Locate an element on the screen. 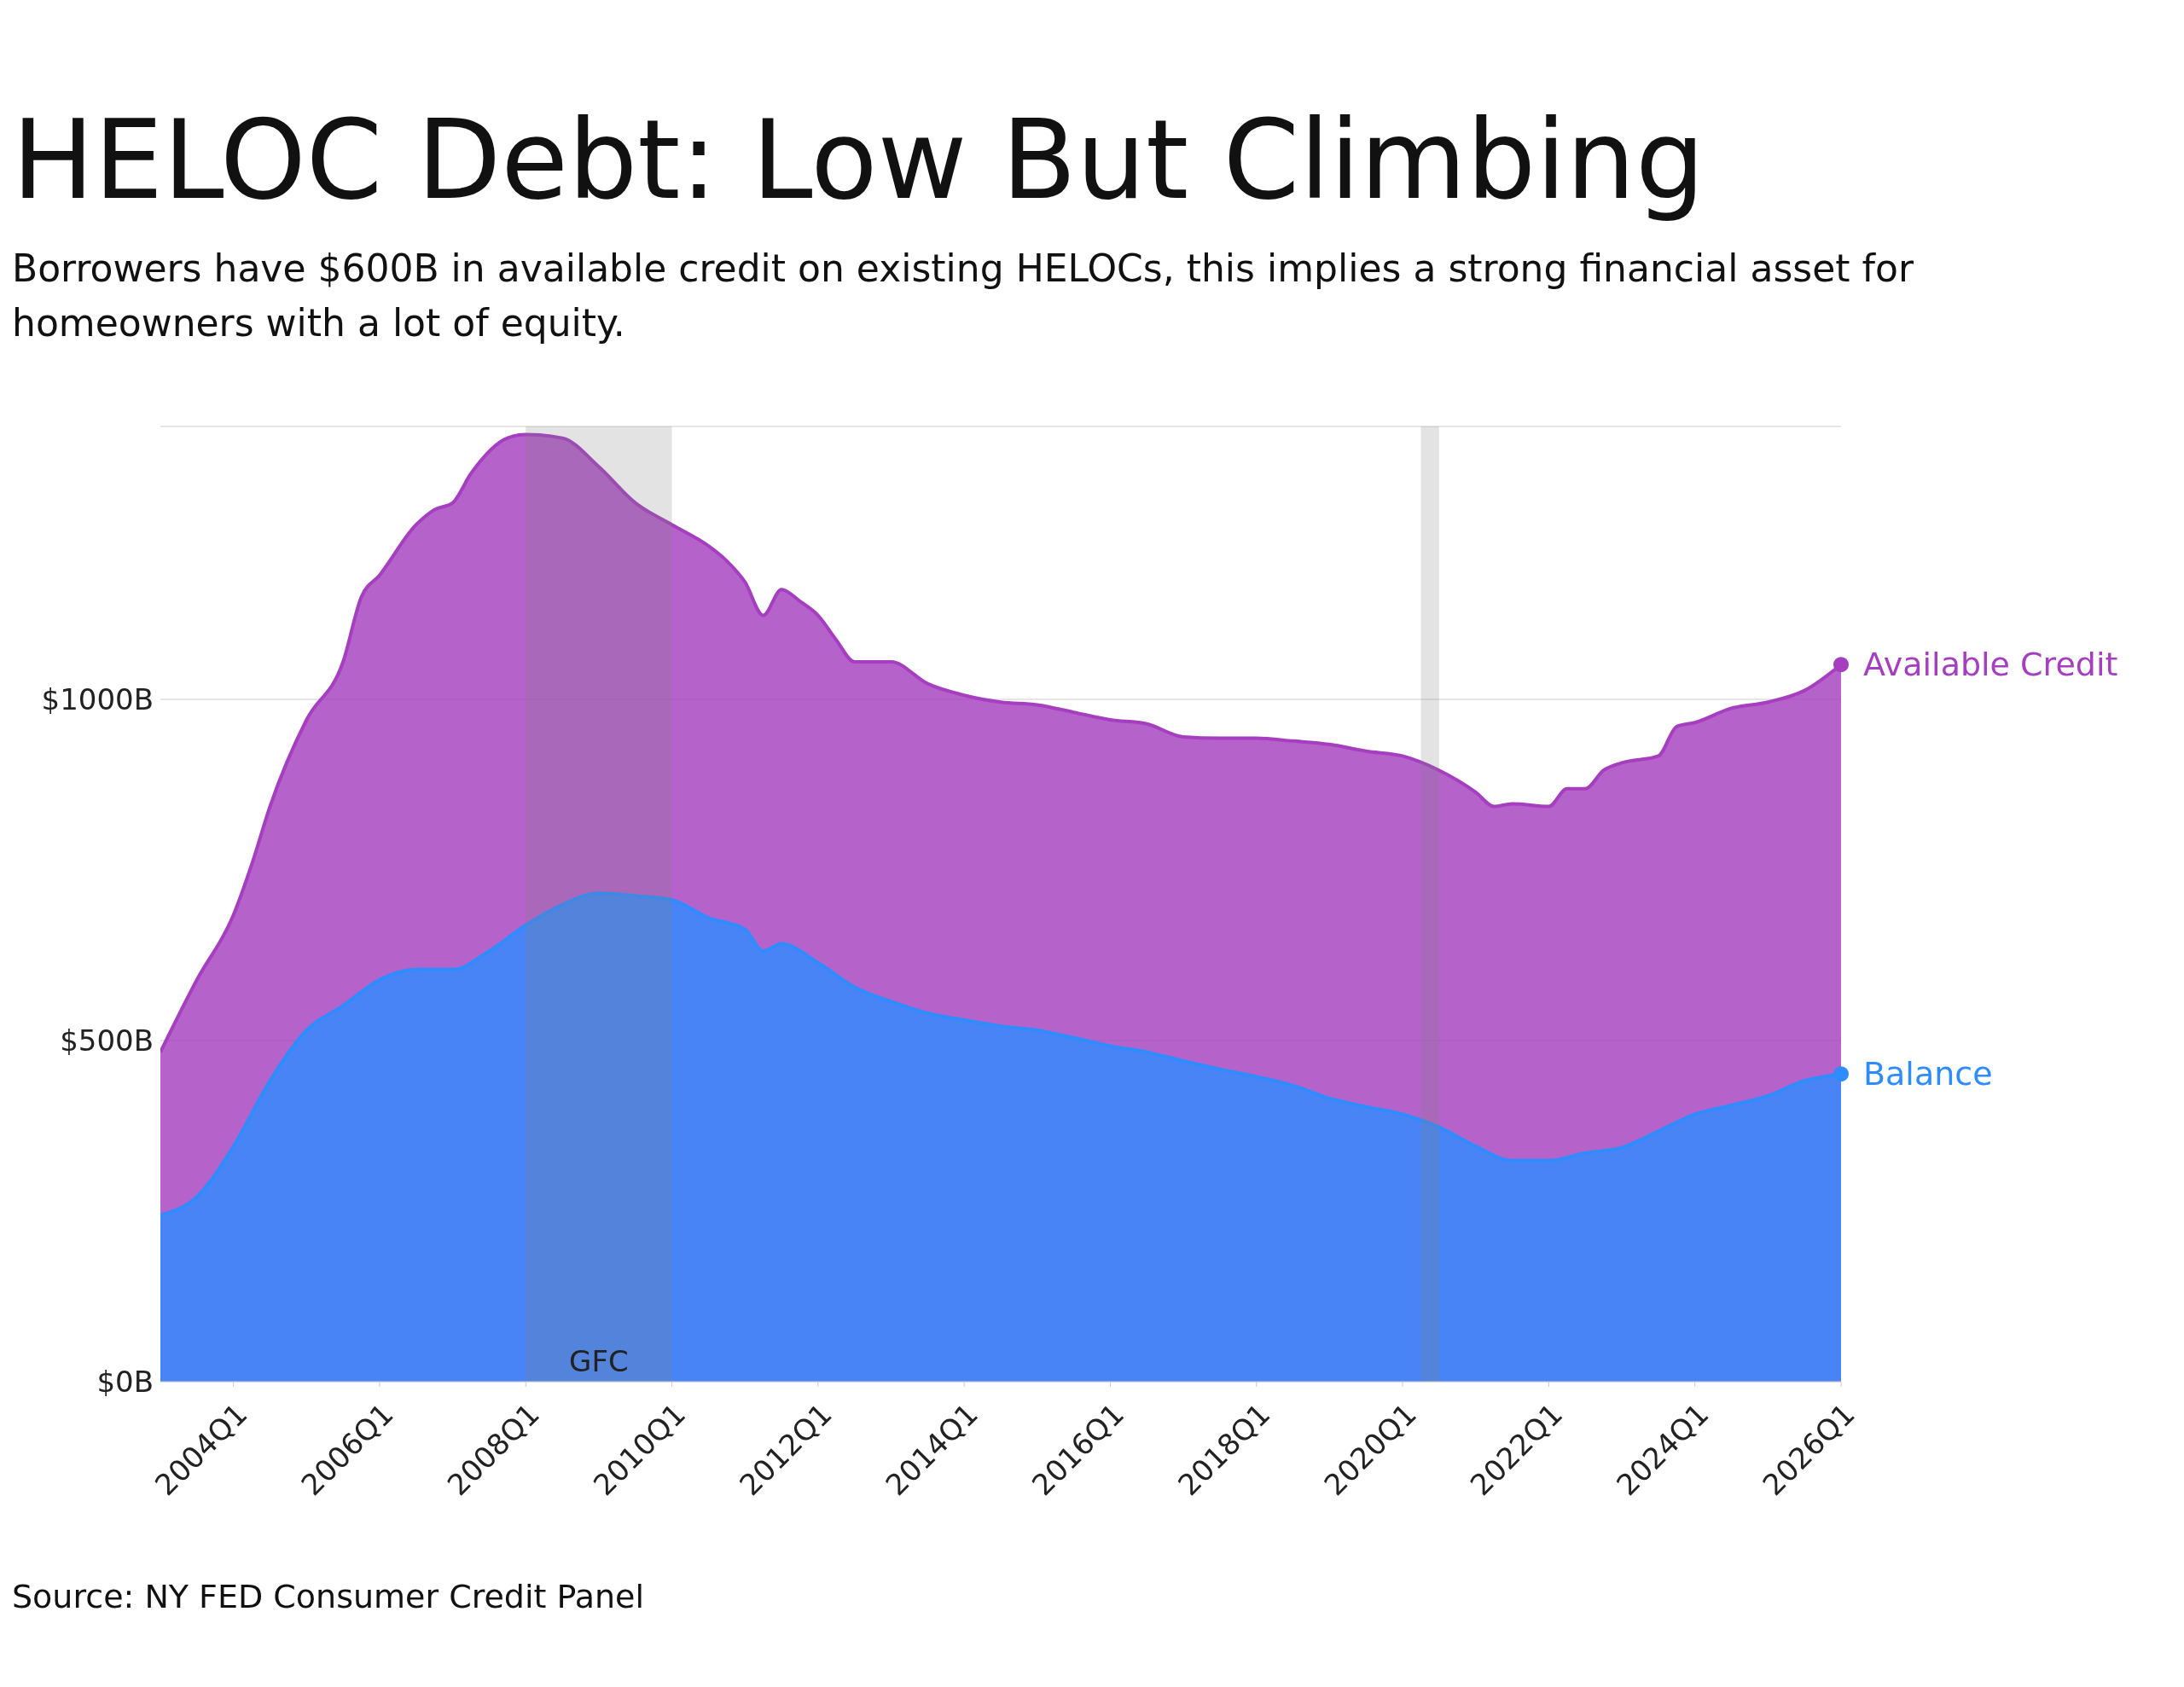  series-label: Available Credit is located at coordinates (1990, 665).